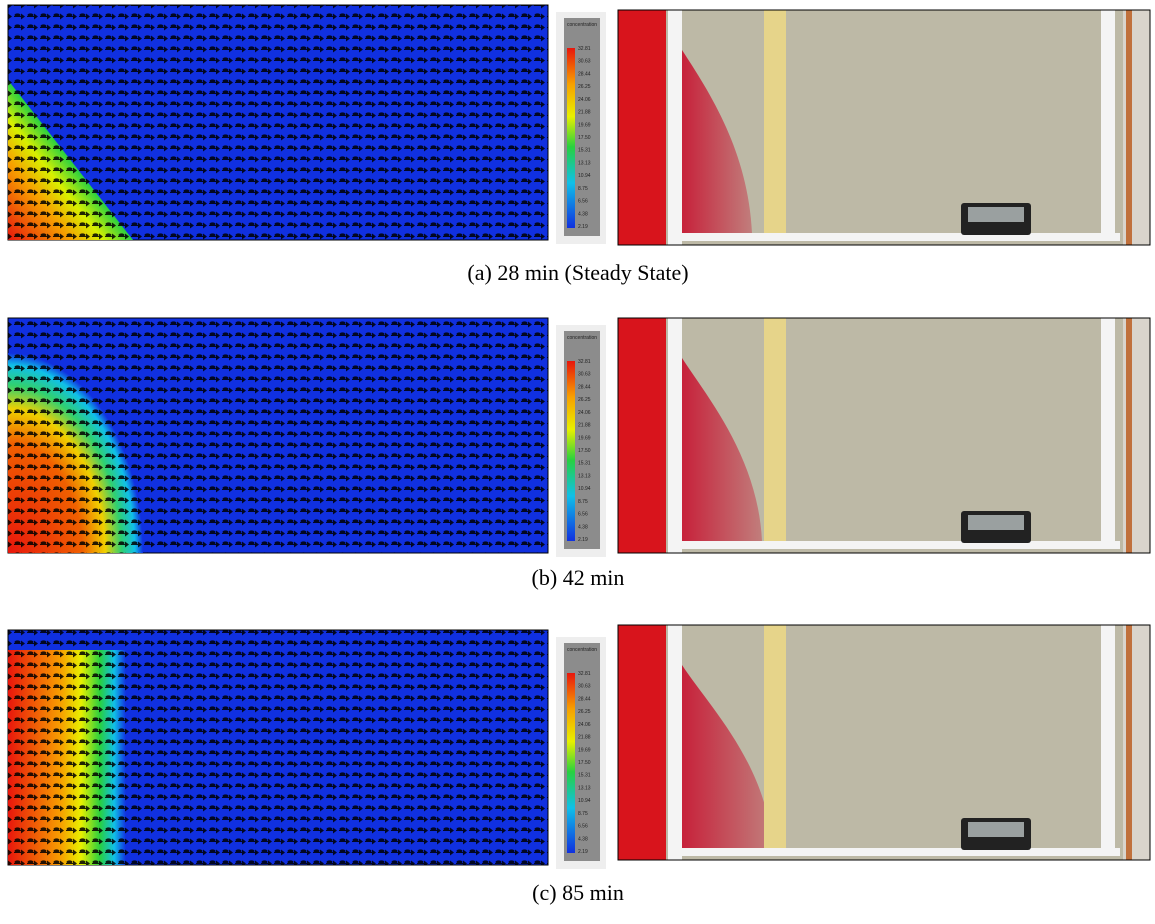  I want to click on caption: (a) 28 min (Steady State), so click(577, 272).